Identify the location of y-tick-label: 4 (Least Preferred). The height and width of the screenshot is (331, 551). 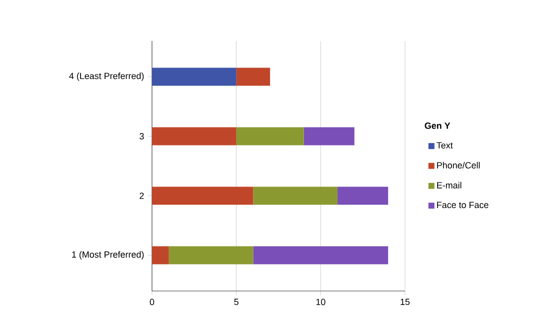
(106, 76).